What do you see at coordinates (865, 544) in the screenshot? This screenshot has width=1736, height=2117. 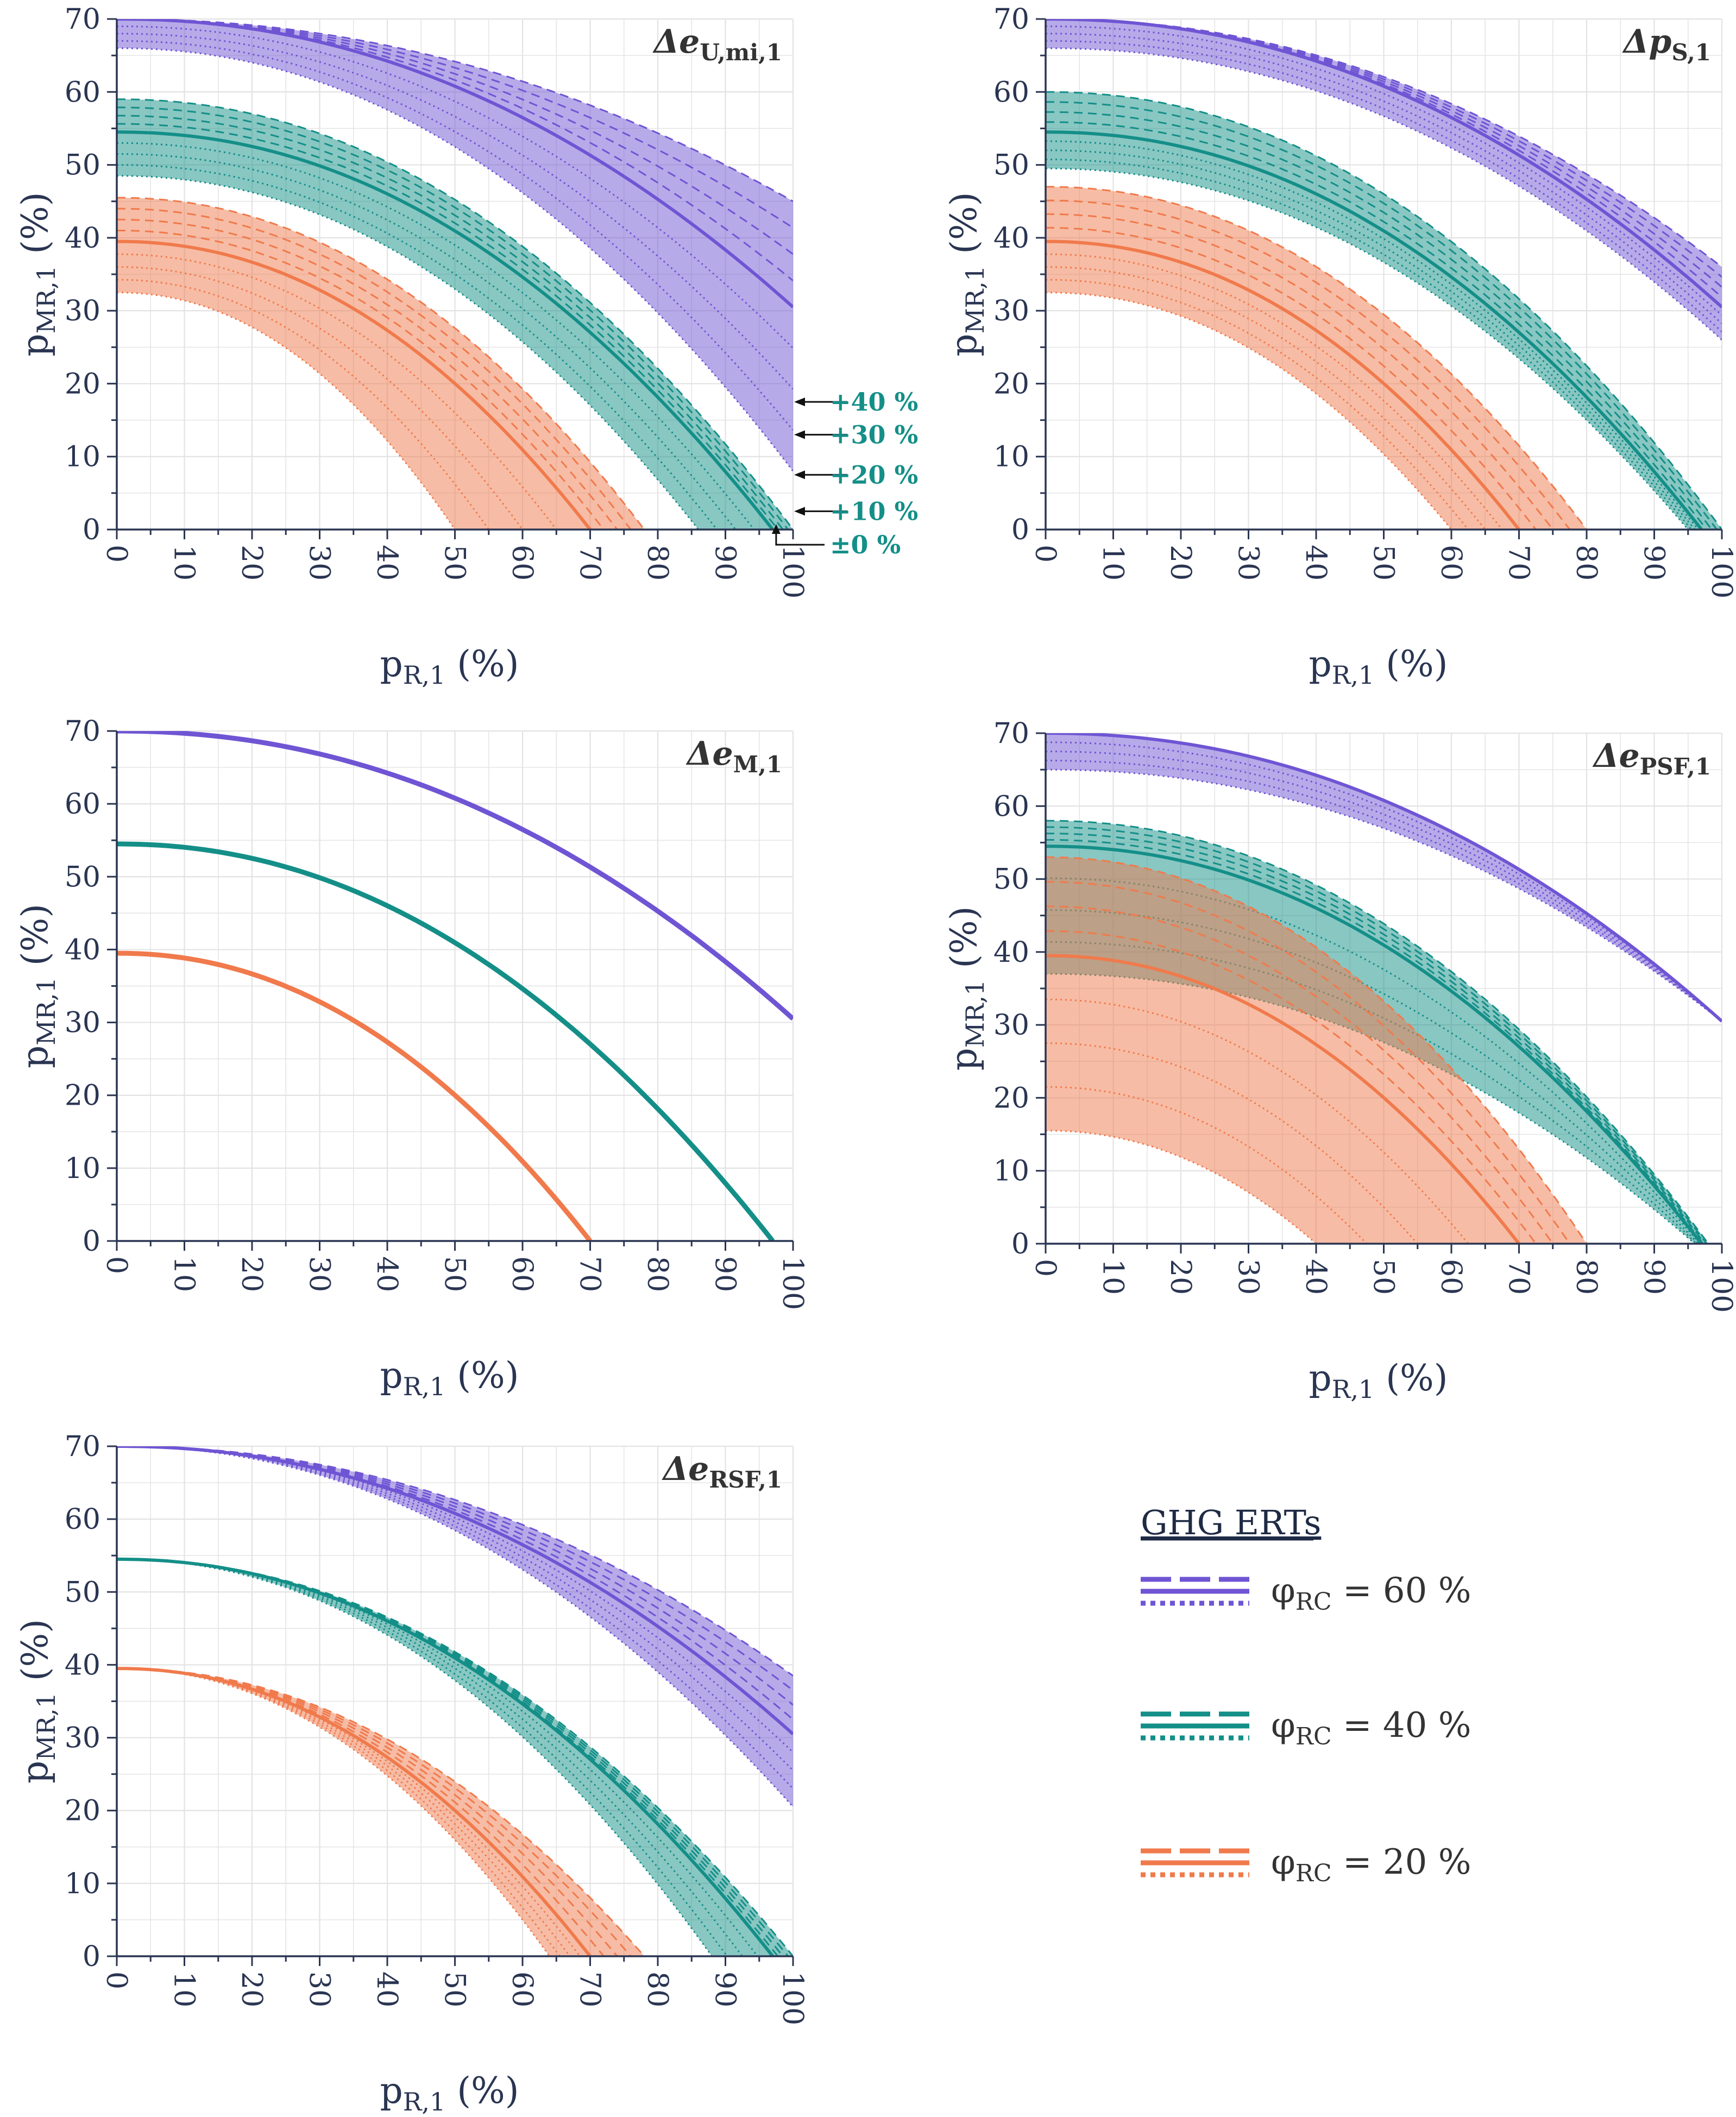 I see `annotation-label: ±0 %` at bounding box center [865, 544].